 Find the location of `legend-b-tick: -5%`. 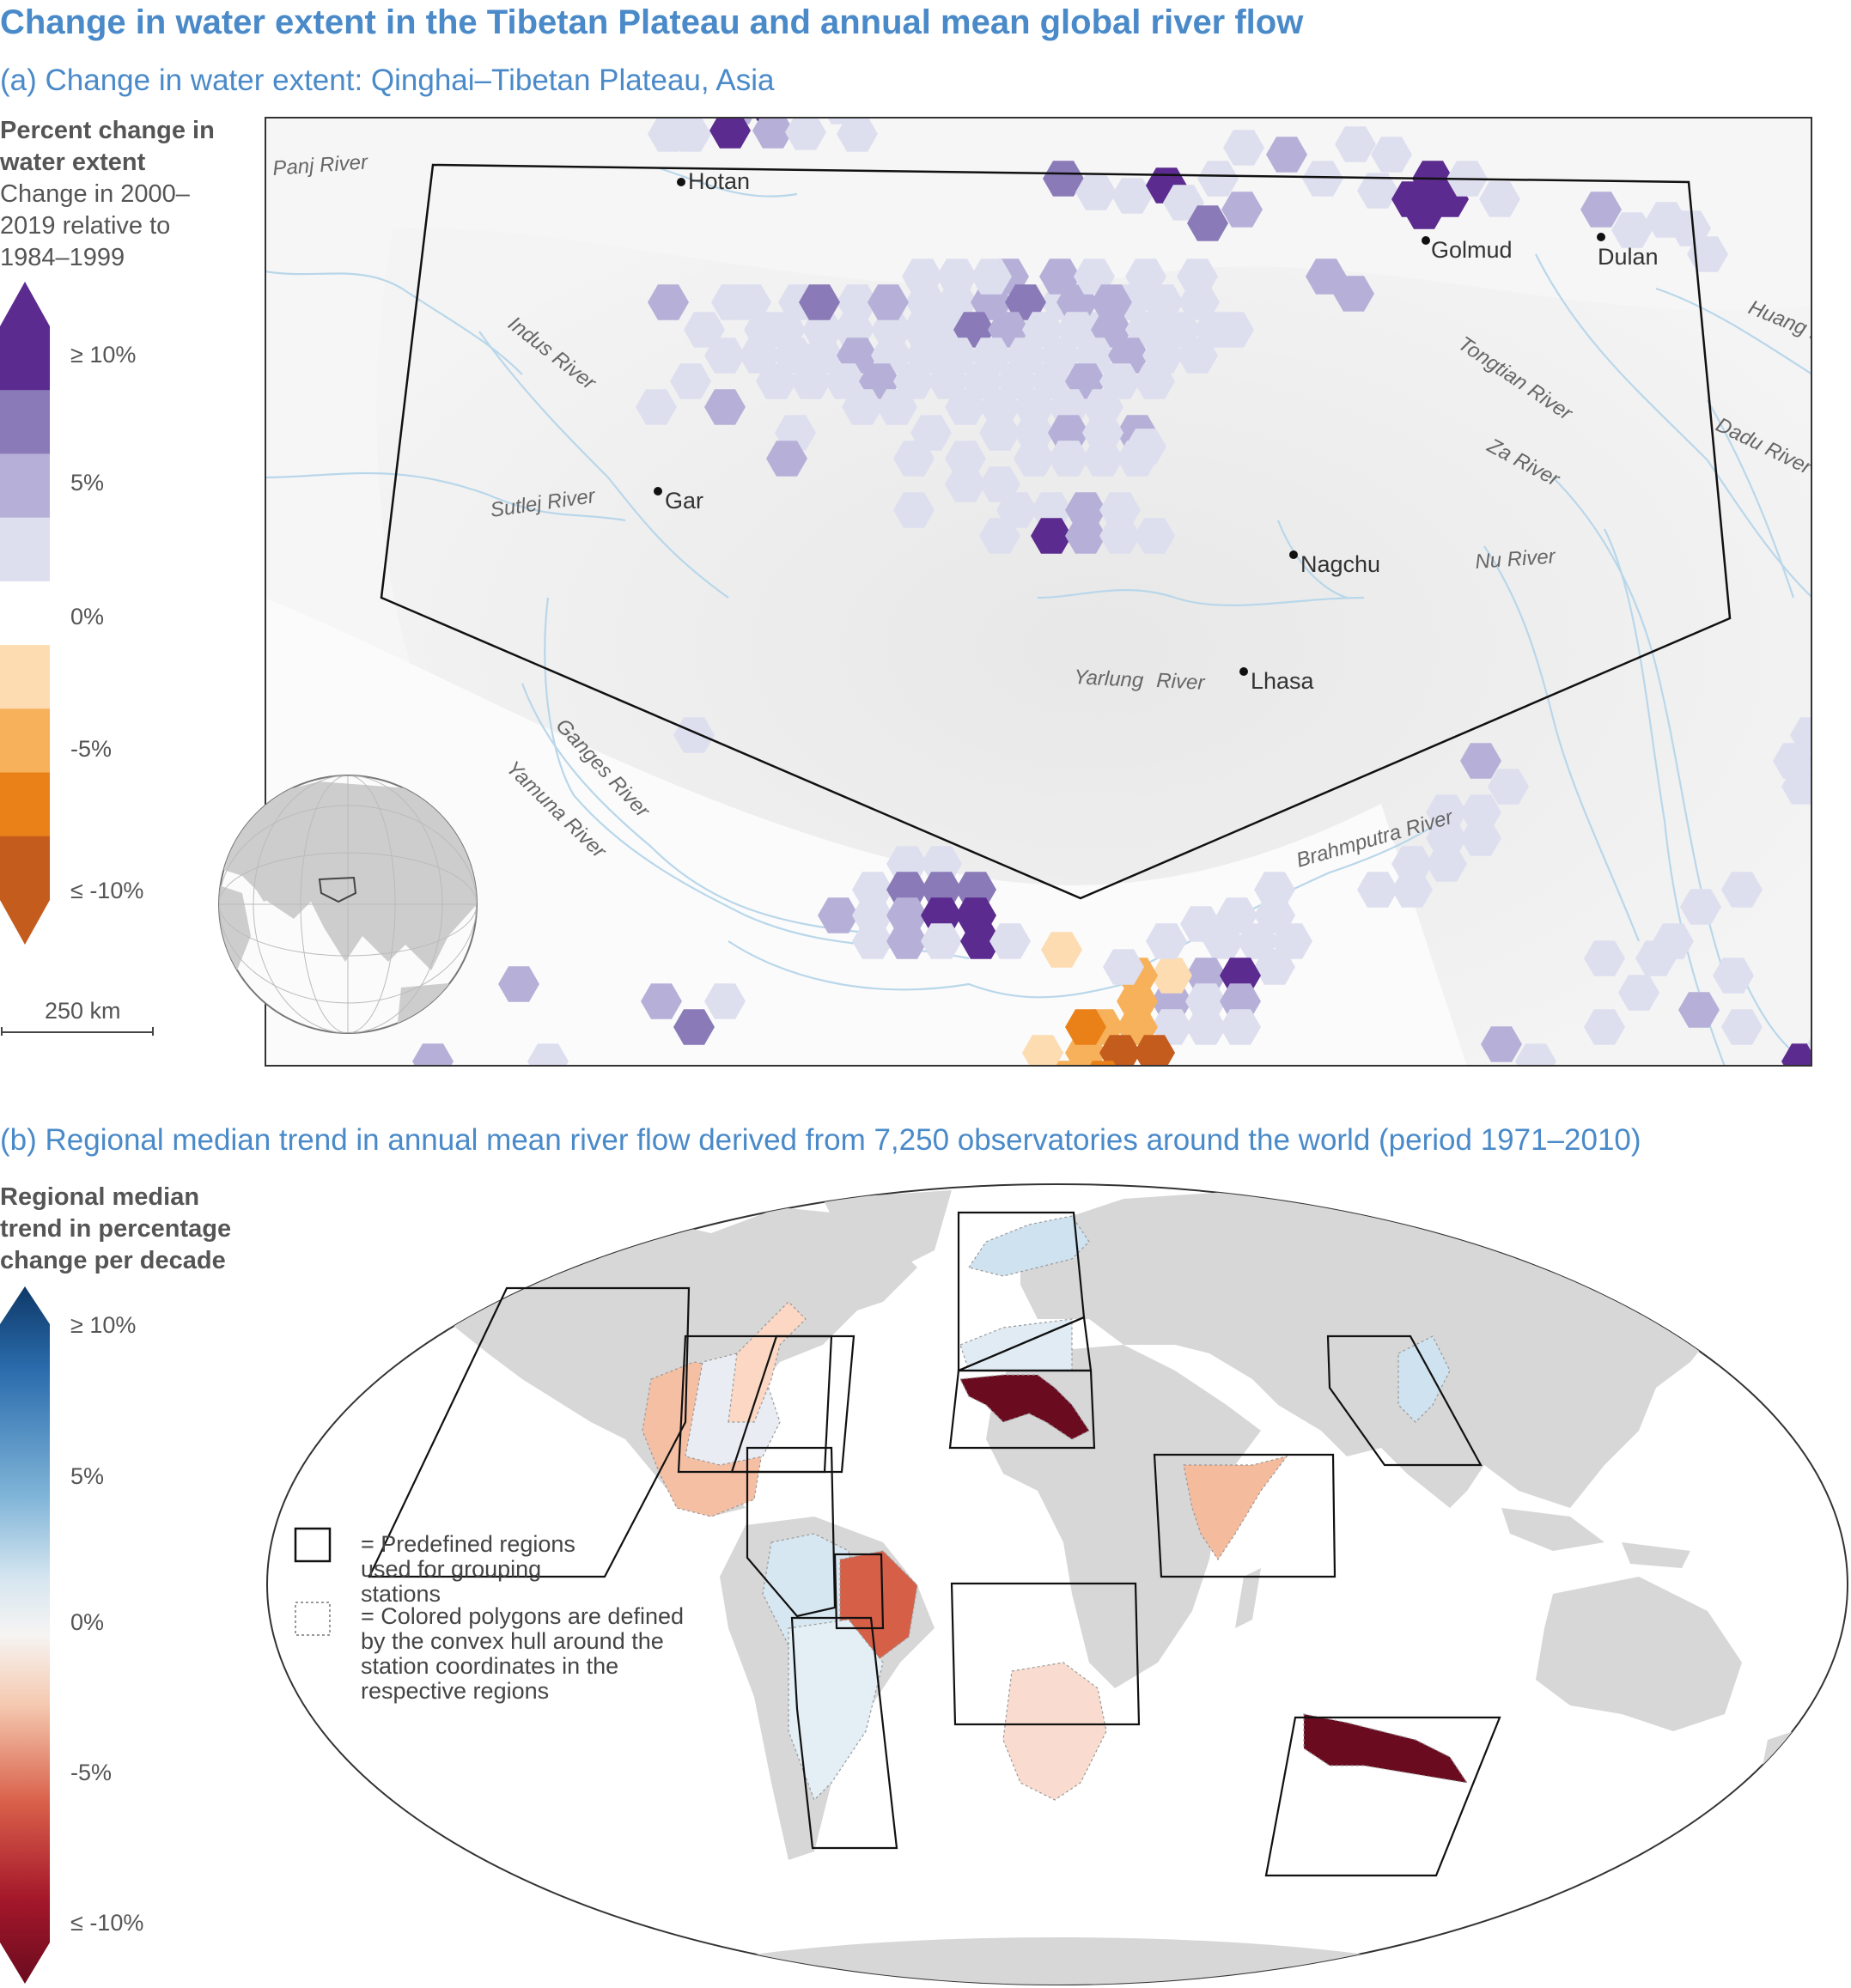

legend-b-tick: -5% is located at coordinates (91, 1772).